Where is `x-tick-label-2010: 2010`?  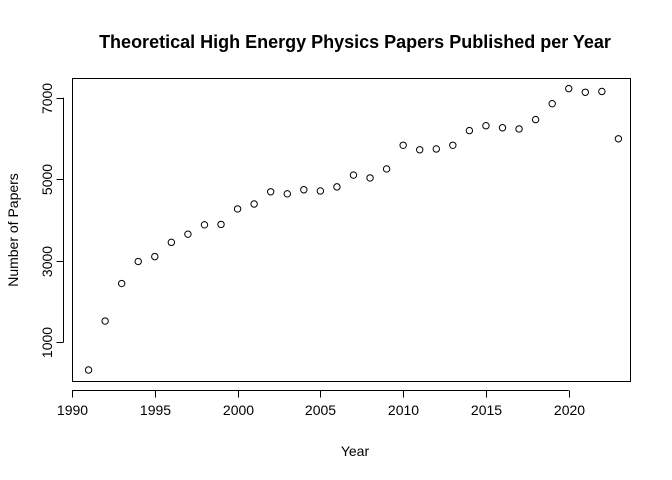
x-tick-label-2010: 2010 is located at coordinates (403, 410).